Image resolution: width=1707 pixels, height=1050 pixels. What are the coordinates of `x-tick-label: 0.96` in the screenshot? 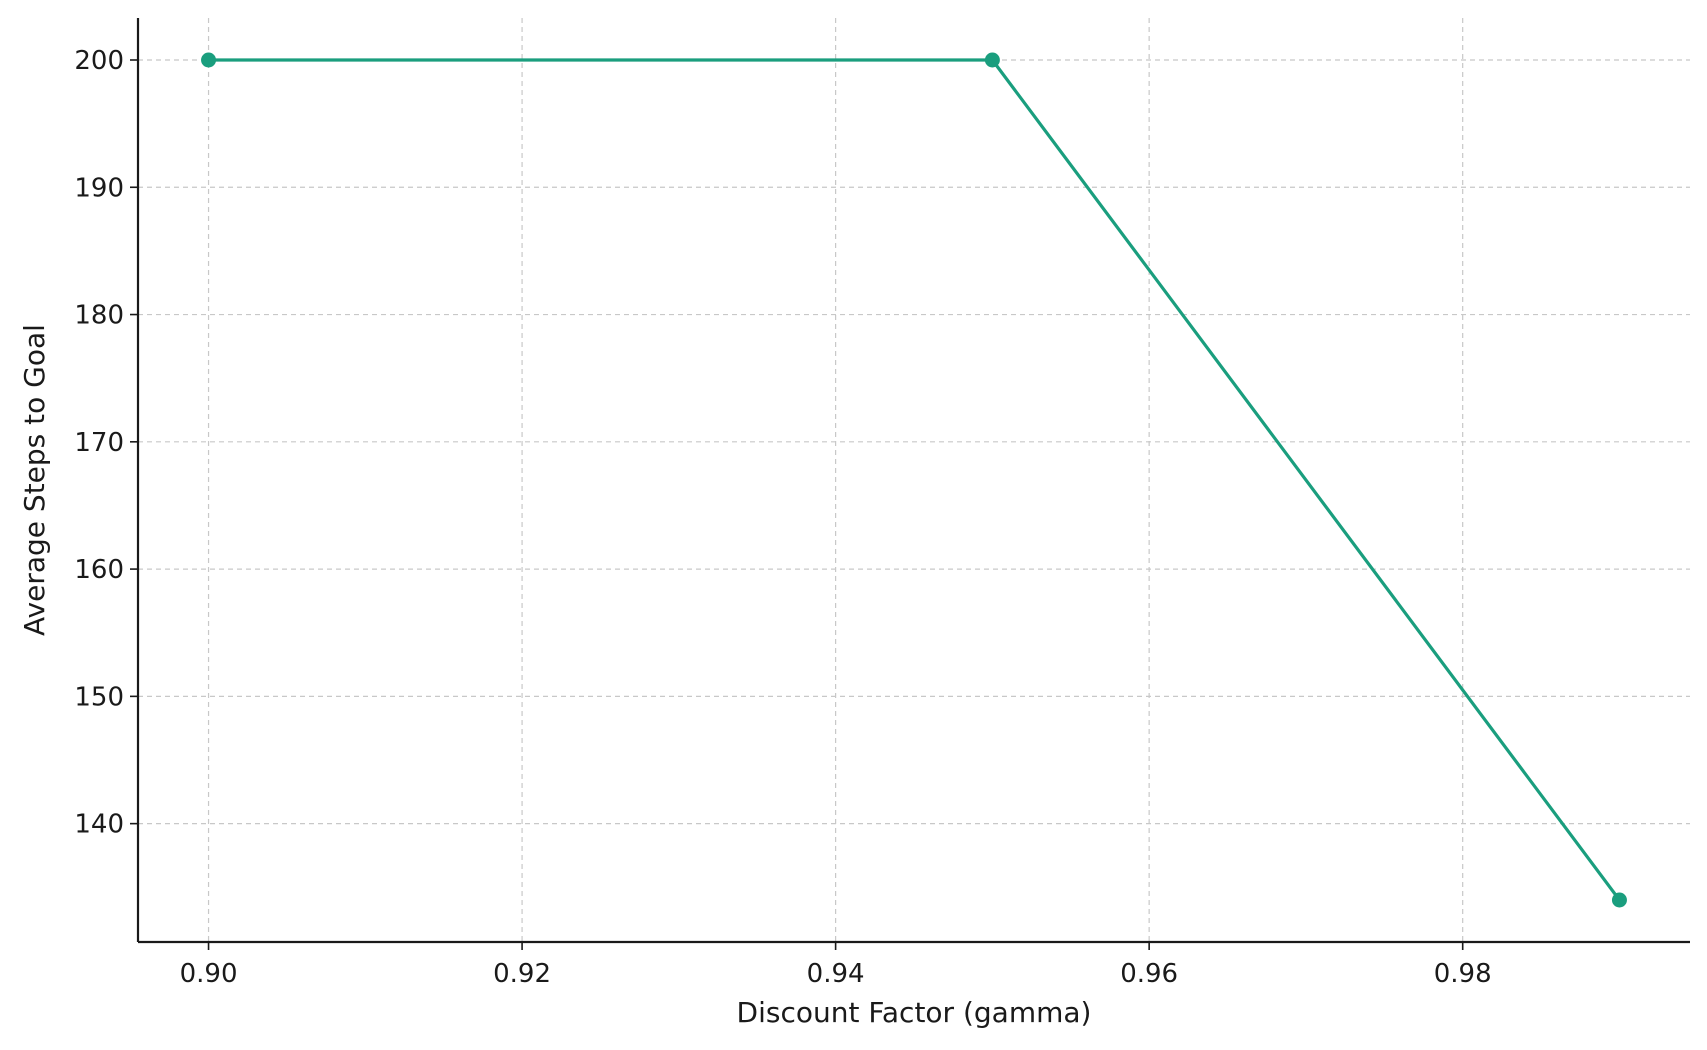 It's located at (1149, 974).